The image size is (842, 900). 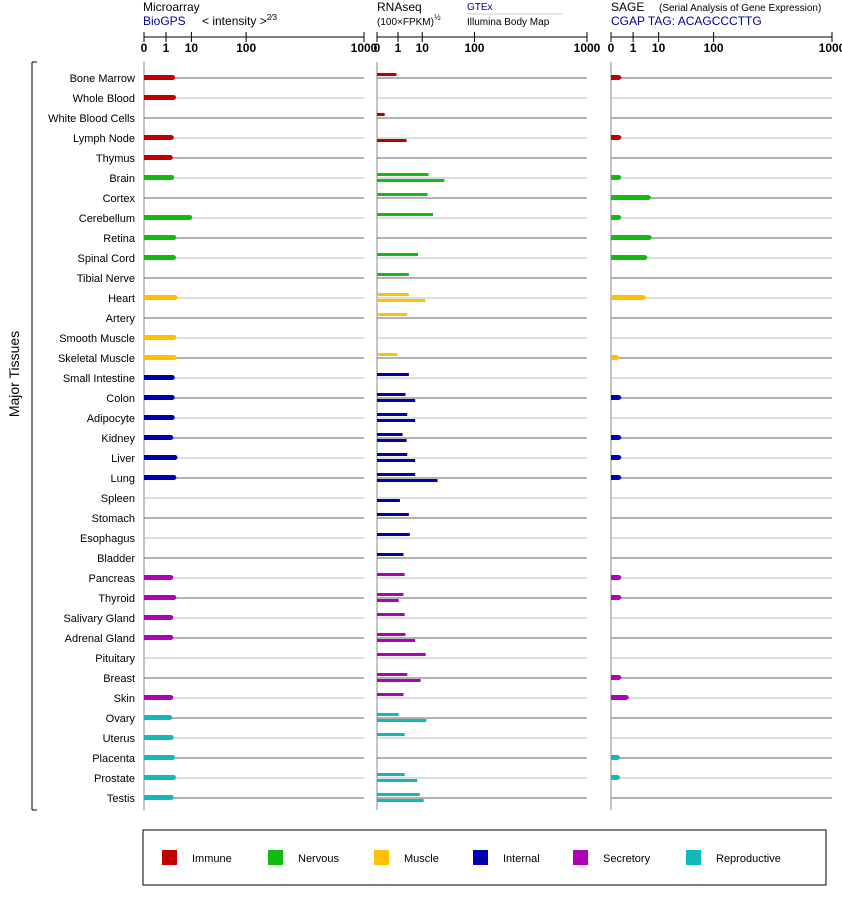 I want to click on tissue-label: Kidney, so click(x=118, y=439).